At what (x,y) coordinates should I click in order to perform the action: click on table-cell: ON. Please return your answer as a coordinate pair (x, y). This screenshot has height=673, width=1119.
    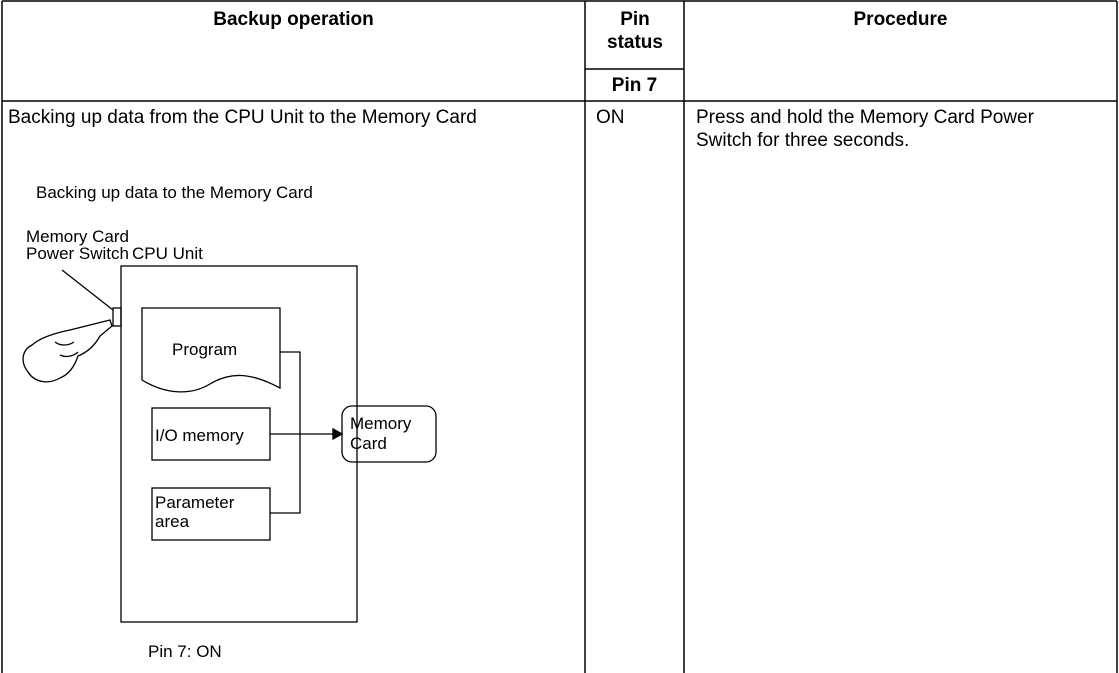
    Looking at the image, I should click on (610, 117).